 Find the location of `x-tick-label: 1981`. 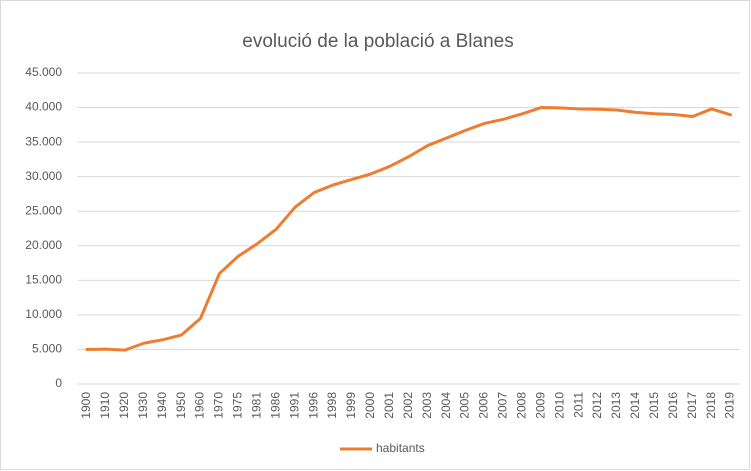

x-tick-label: 1981 is located at coordinates (256, 405).